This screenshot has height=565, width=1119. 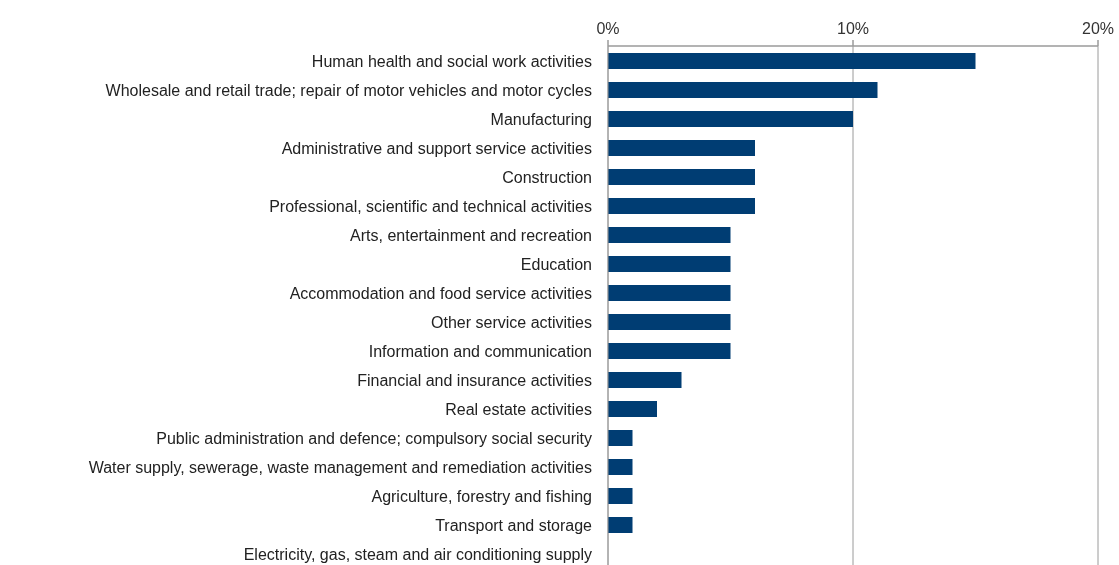 I want to click on y-tick-label: Accommodation and food service activities, so click(x=440, y=293).